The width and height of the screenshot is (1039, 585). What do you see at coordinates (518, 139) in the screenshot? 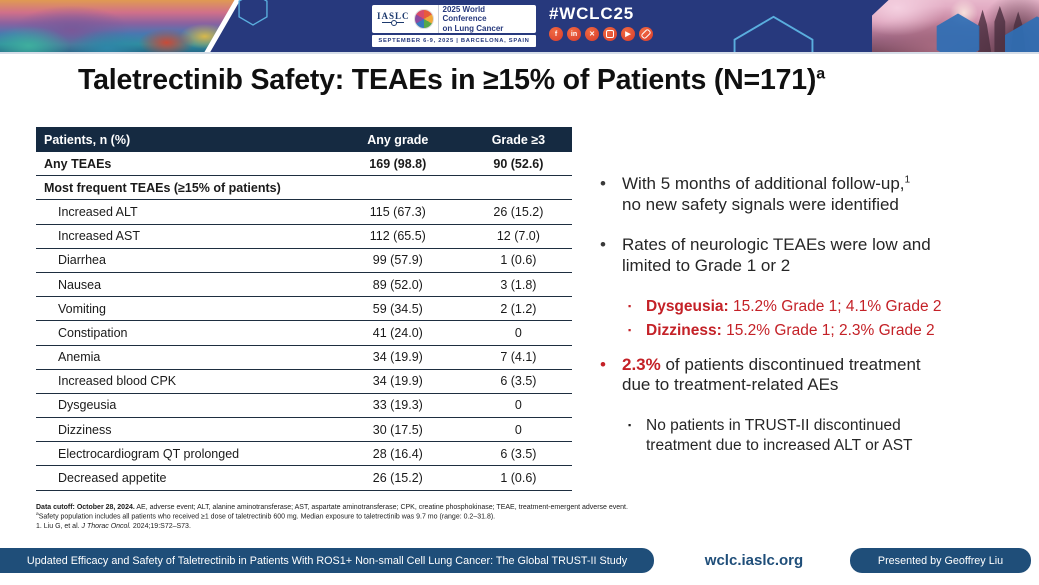
I see `column-header-grade-ge3: Grade ≥3` at bounding box center [518, 139].